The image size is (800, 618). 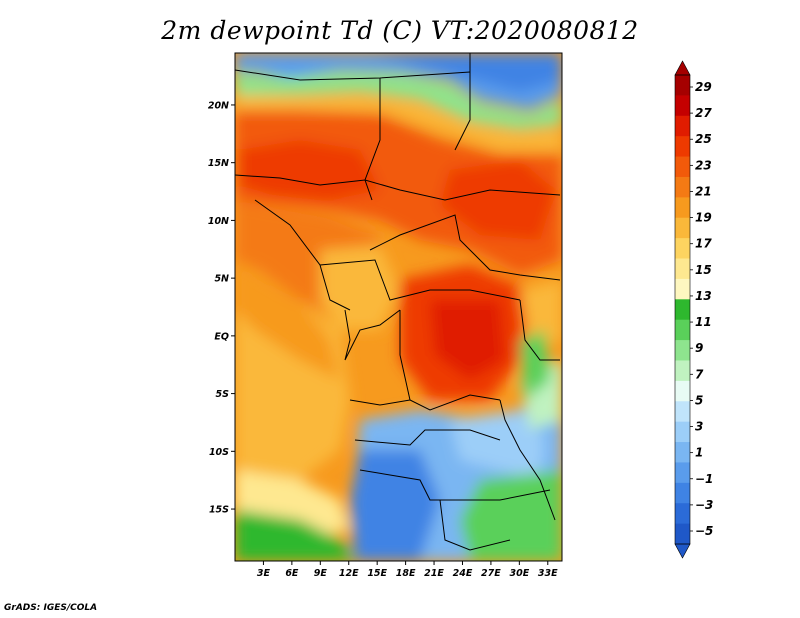 What do you see at coordinates (223, 394) in the screenshot?
I see `lat-tick-label: 5S` at bounding box center [223, 394].